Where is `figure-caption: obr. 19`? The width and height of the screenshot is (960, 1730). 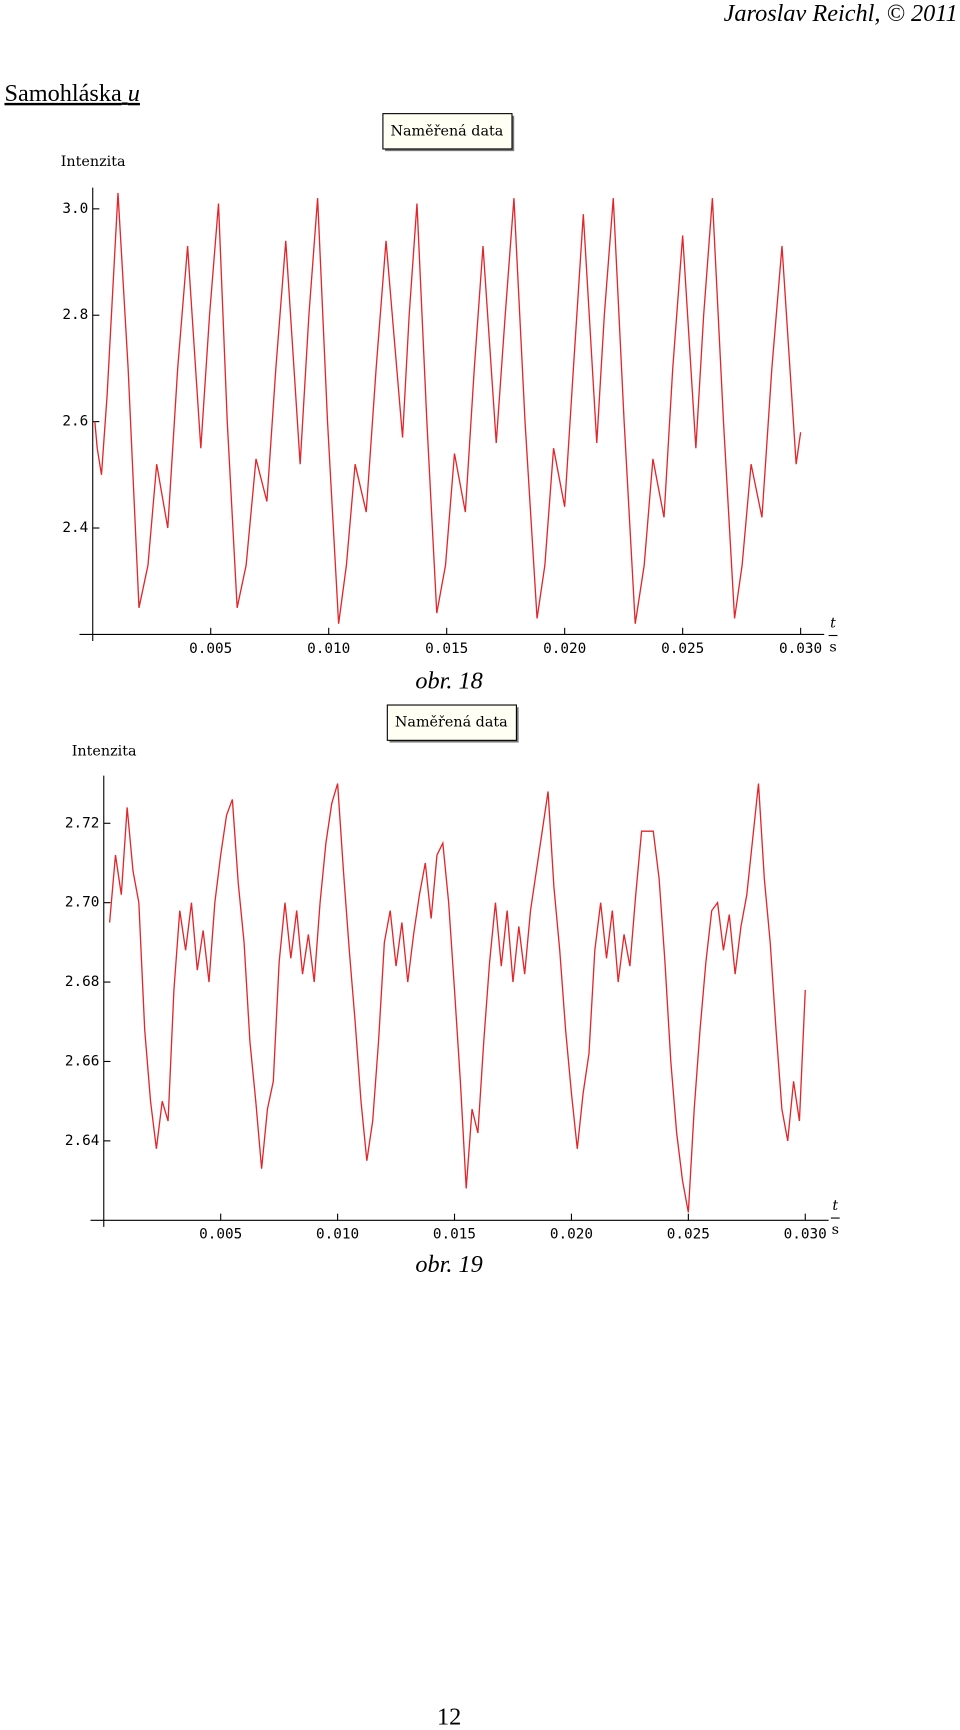
figure-caption: obr. 19 is located at coordinates (448, 1264).